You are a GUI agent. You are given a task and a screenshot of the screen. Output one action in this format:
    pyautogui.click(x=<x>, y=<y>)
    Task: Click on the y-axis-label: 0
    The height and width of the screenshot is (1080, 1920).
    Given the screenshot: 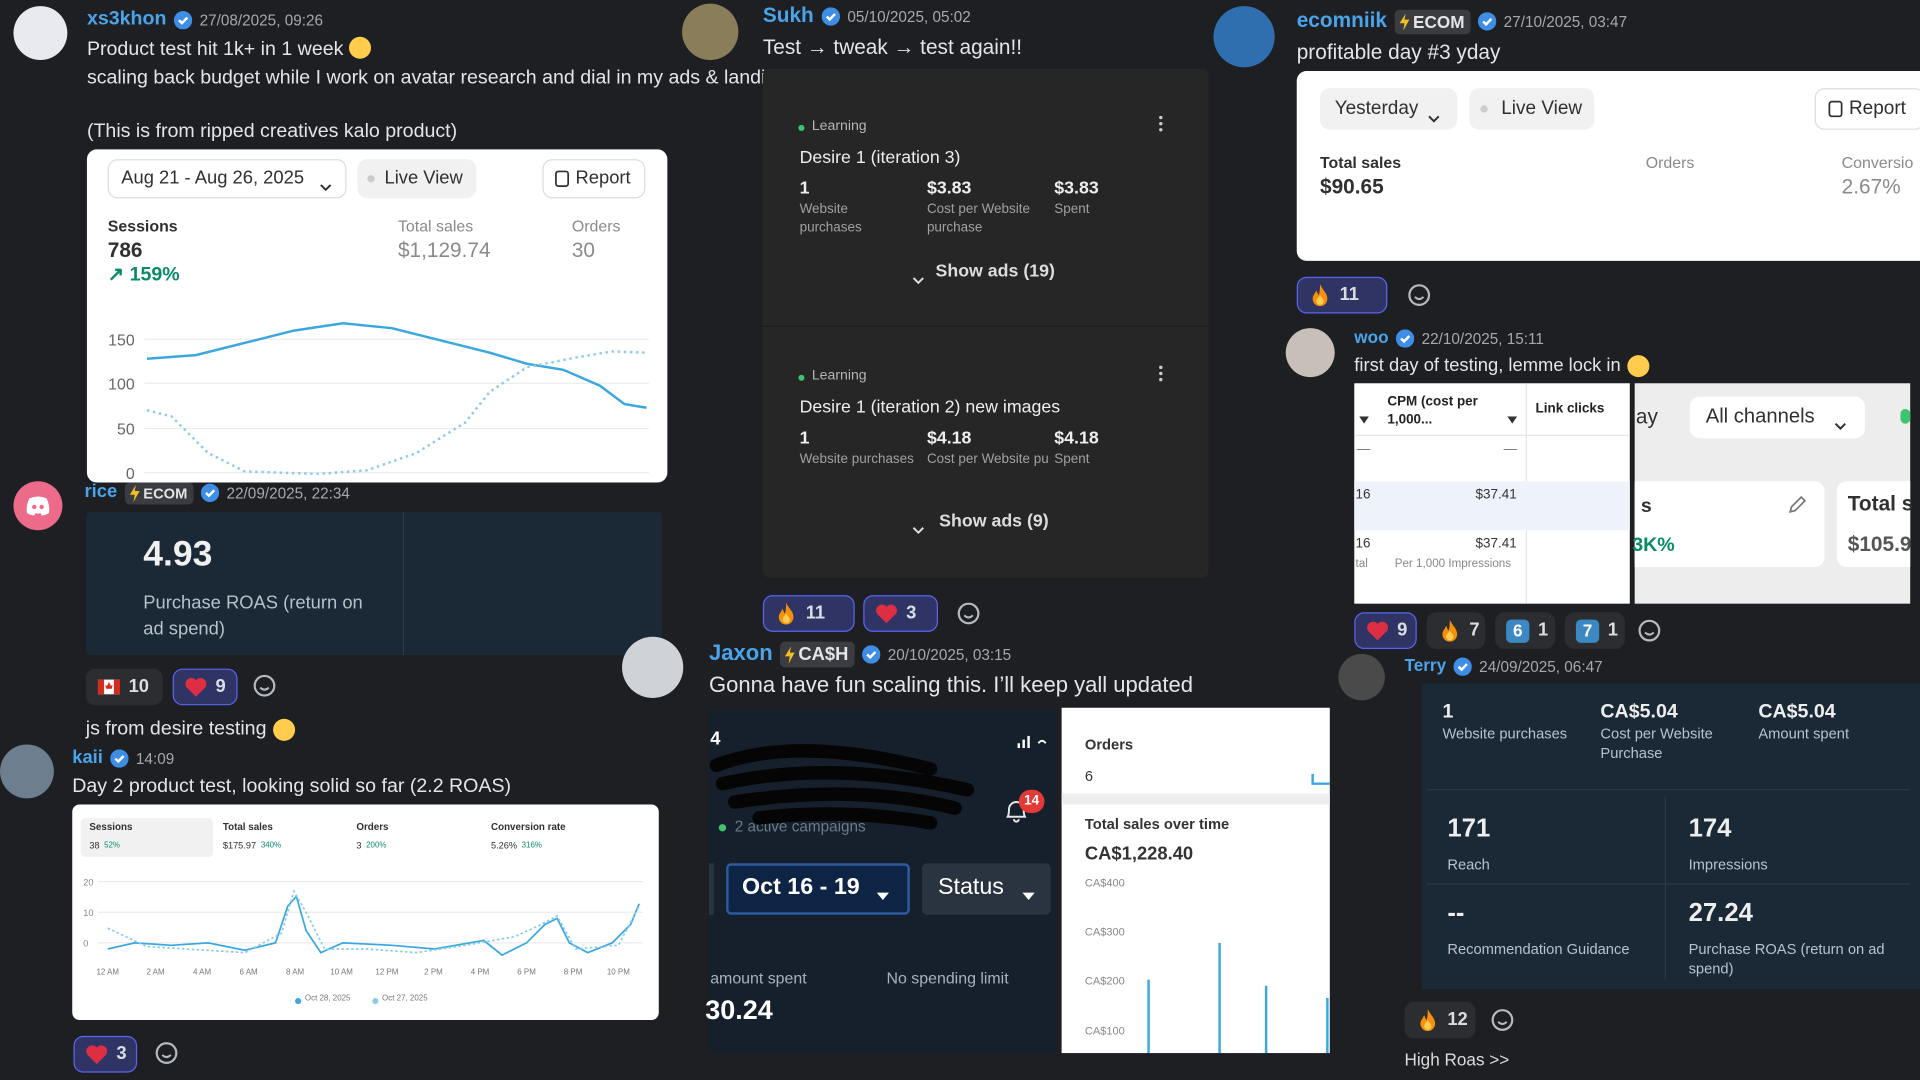 What is the action you would take?
    pyautogui.click(x=130, y=473)
    